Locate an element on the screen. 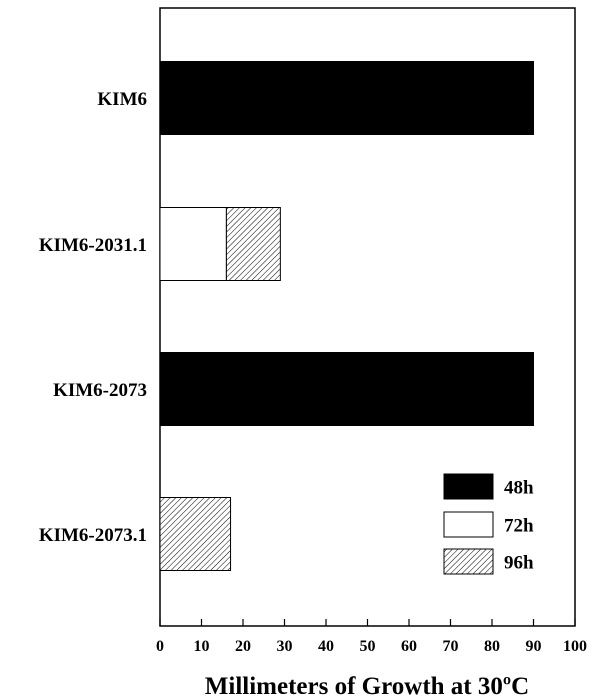  category-label: KIM6-2031.1 is located at coordinates (93, 245).